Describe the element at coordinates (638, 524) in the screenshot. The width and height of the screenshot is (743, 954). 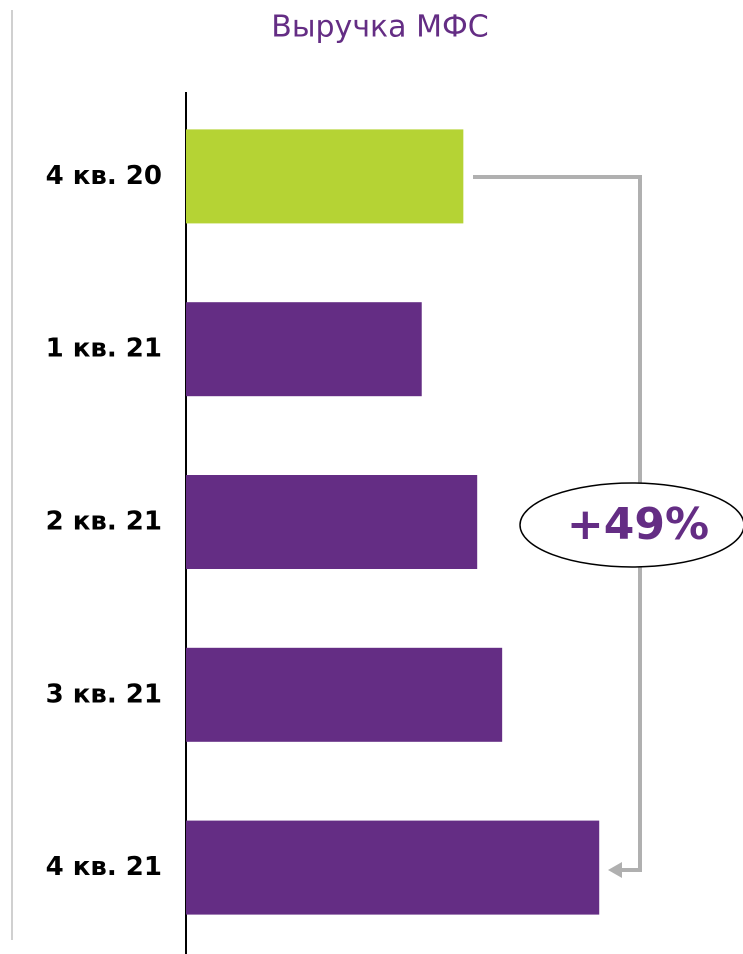
I see `annotation: +49%` at that location.